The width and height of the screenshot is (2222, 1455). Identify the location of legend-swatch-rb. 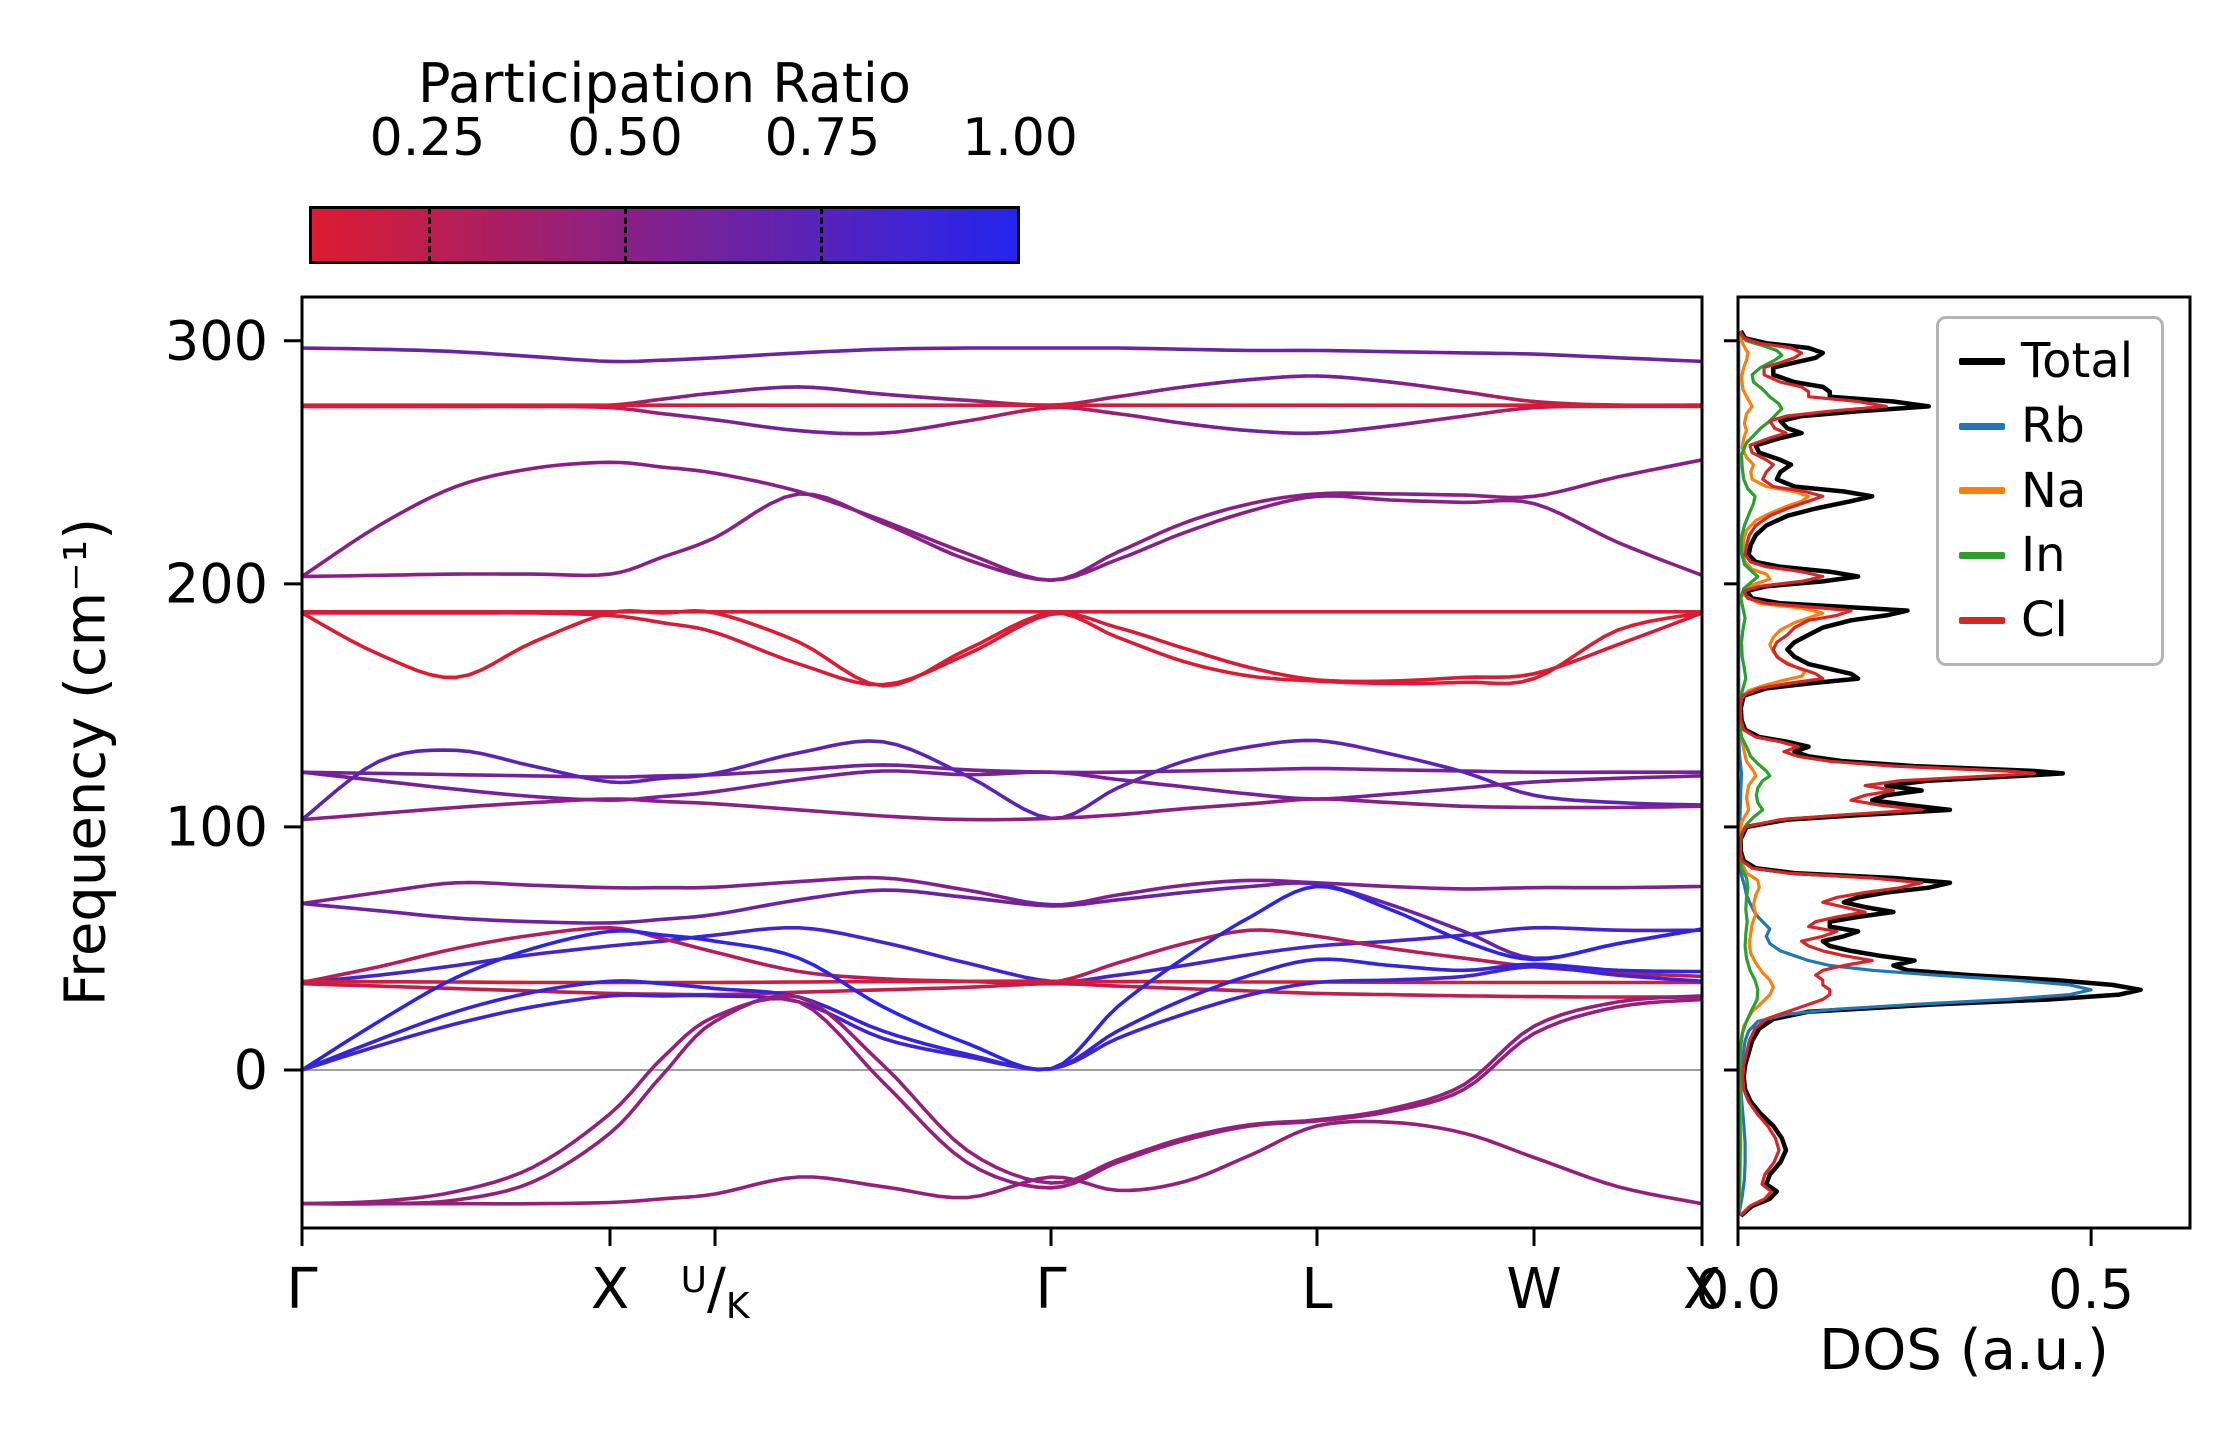
(1982, 426).